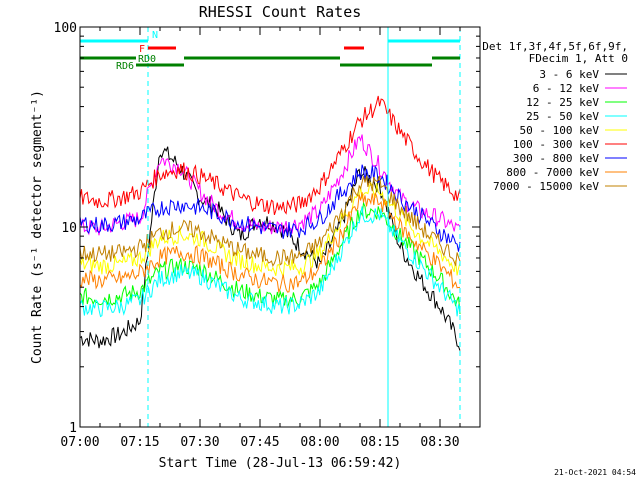 The height and width of the screenshot is (480, 640). Describe the element at coordinates (555, 46) in the screenshot. I see `legend-header-0: Det 1f,3f,4f,5f,6f,9f,` at that location.